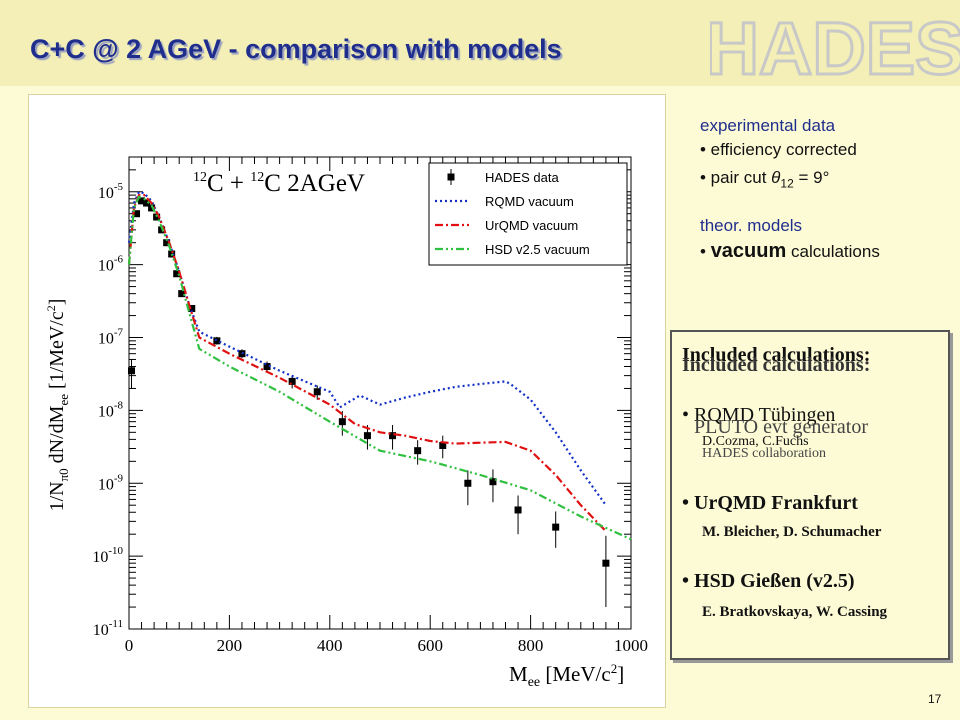  I want to click on calc-item-rqmd-authors: D.Cozma, C.Fuchs, so click(755, 441).